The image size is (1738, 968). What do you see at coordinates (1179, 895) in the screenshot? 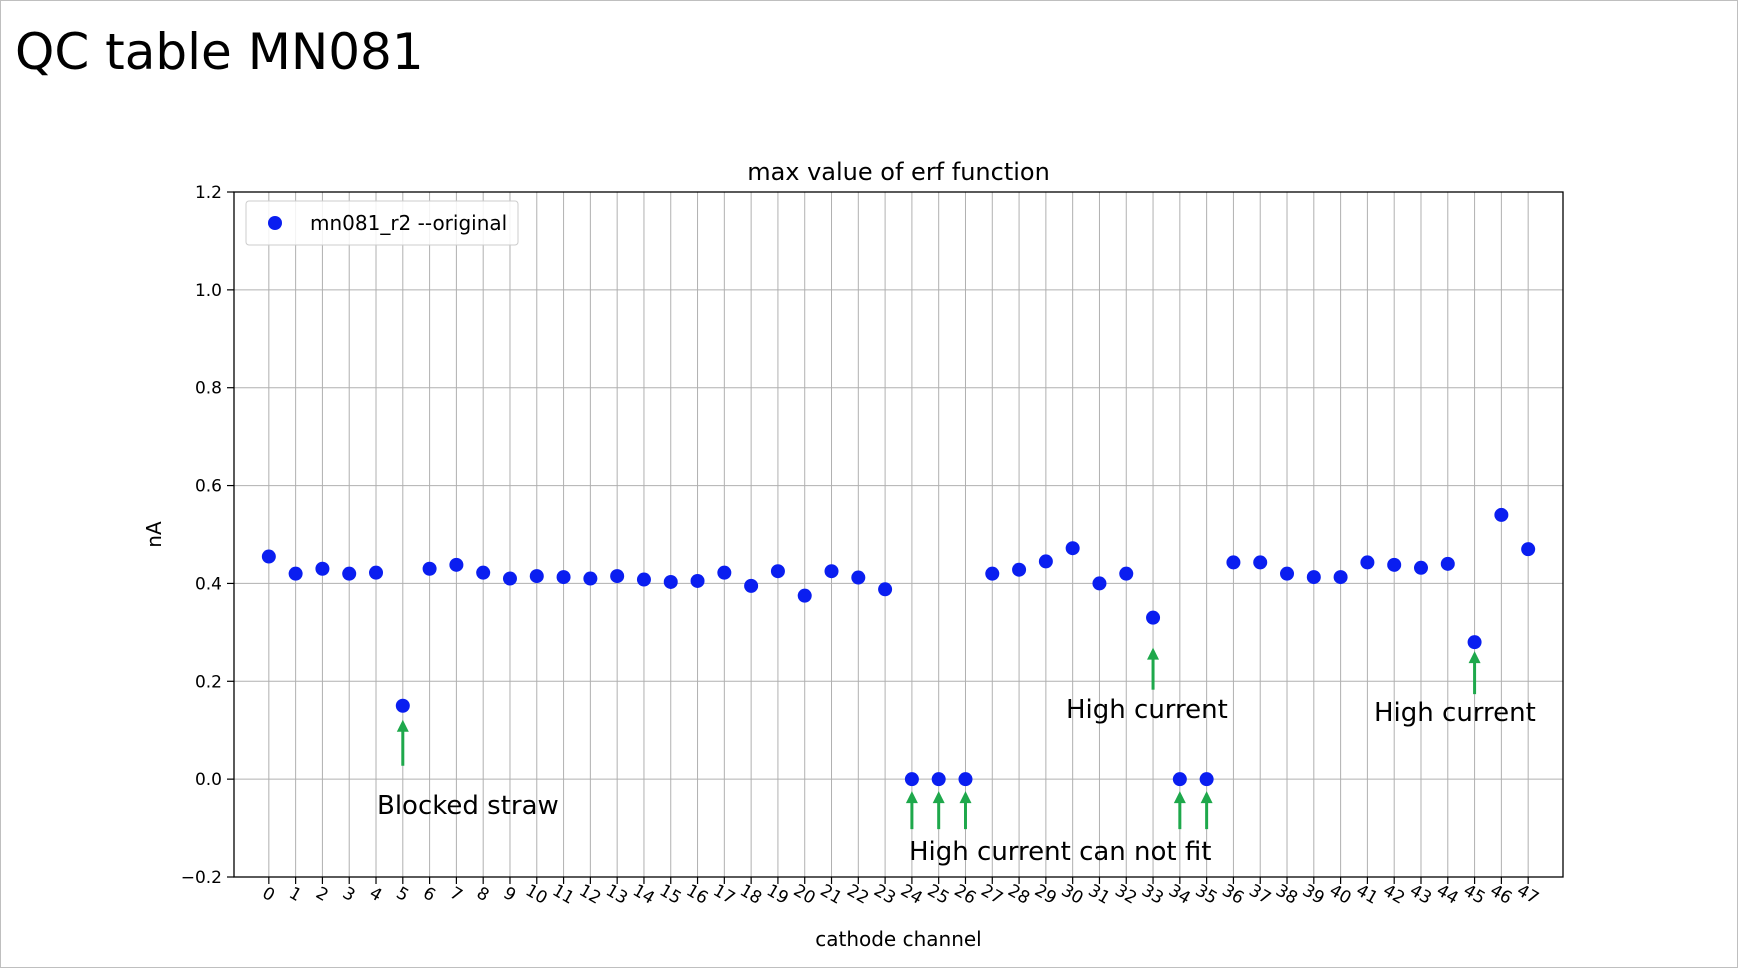
I see `x-tick-label: 34` at bounding box center [1179, 895].